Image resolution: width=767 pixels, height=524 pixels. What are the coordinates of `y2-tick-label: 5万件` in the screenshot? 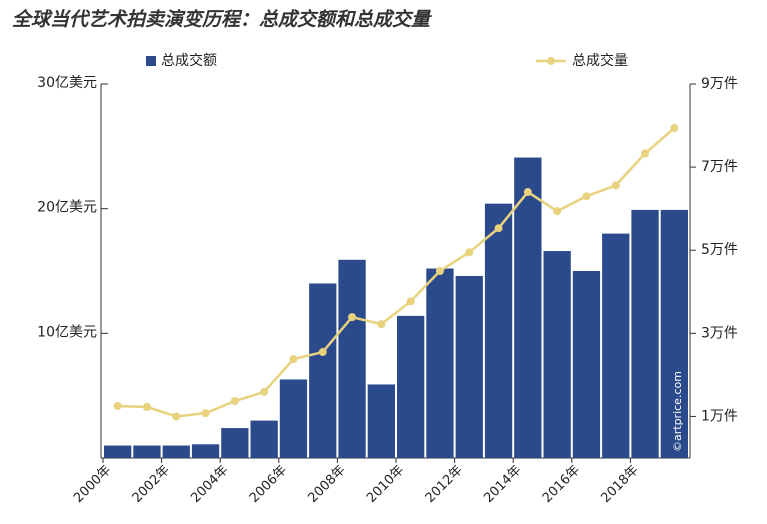 It's located at (719, 250).